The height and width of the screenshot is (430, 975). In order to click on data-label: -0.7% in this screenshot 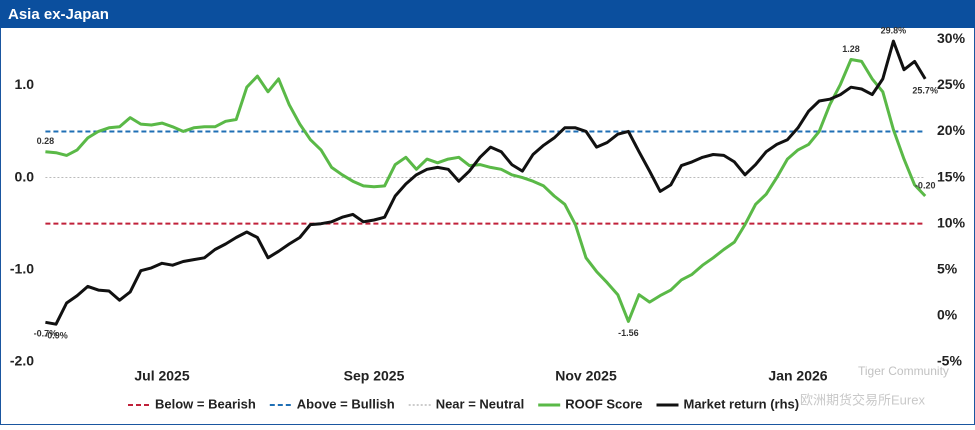, I will do `click(46, 334)`.